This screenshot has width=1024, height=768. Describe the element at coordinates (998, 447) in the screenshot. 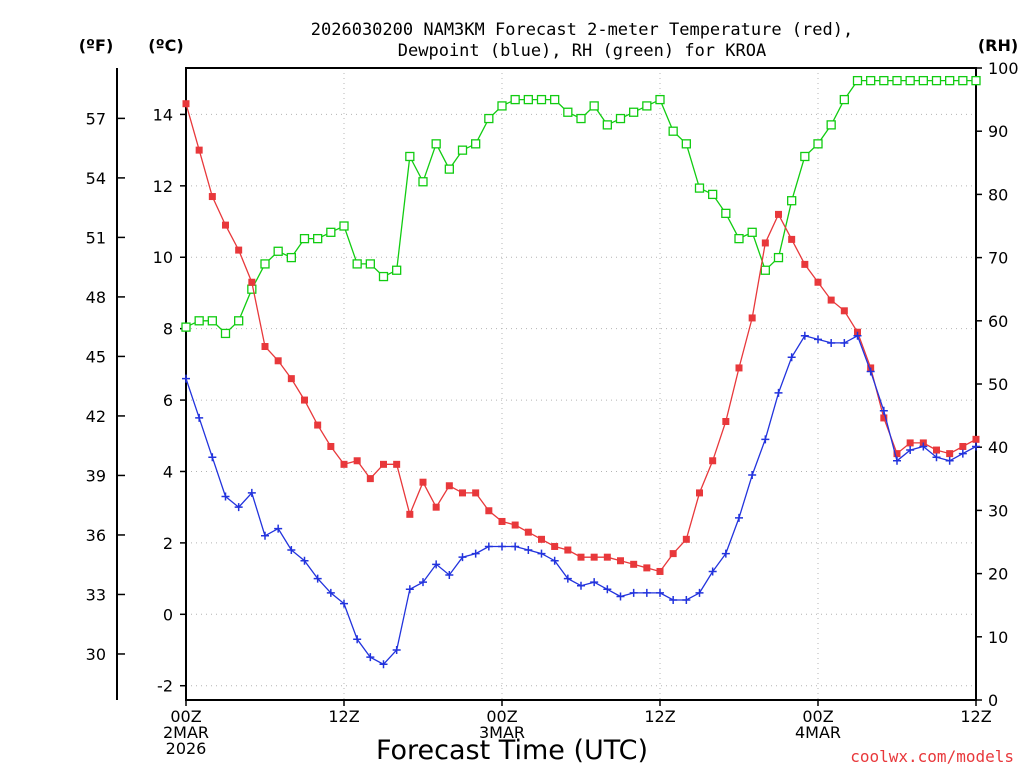

I see `rh-tick-label: 40` at that location.